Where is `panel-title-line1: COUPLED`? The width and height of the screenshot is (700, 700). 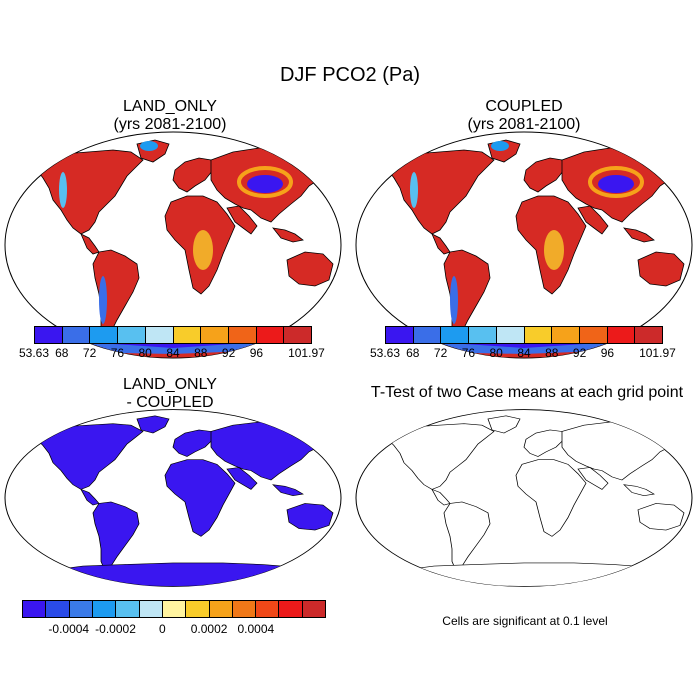 panel-title-line1: COUPLED is located at coordinates (524, 106).